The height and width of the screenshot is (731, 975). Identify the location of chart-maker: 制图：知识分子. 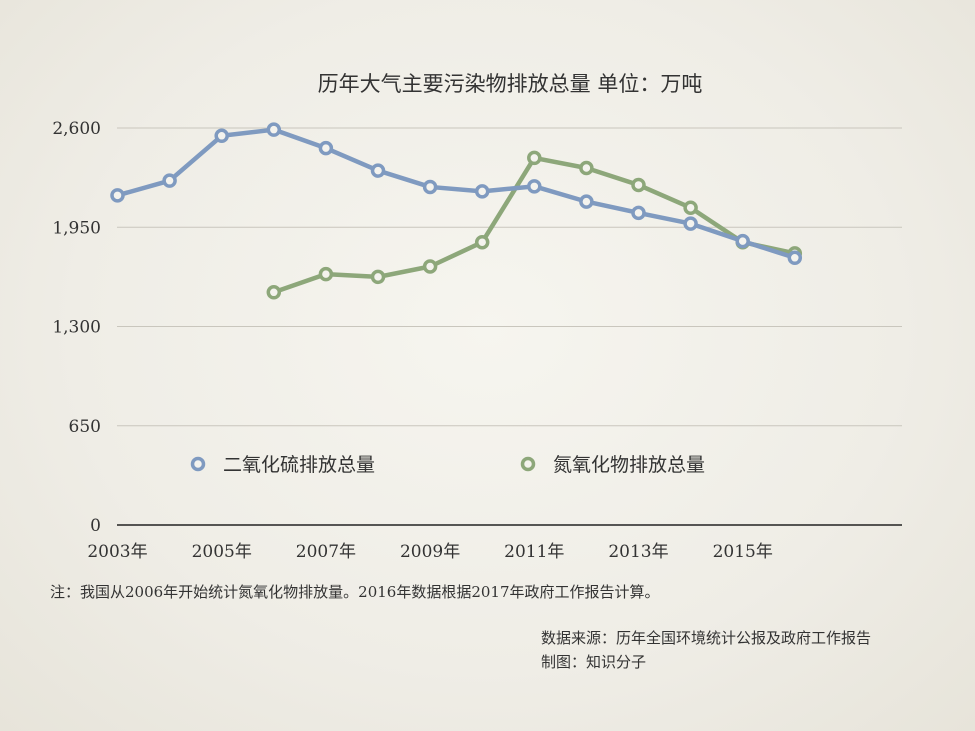
(594, 662).